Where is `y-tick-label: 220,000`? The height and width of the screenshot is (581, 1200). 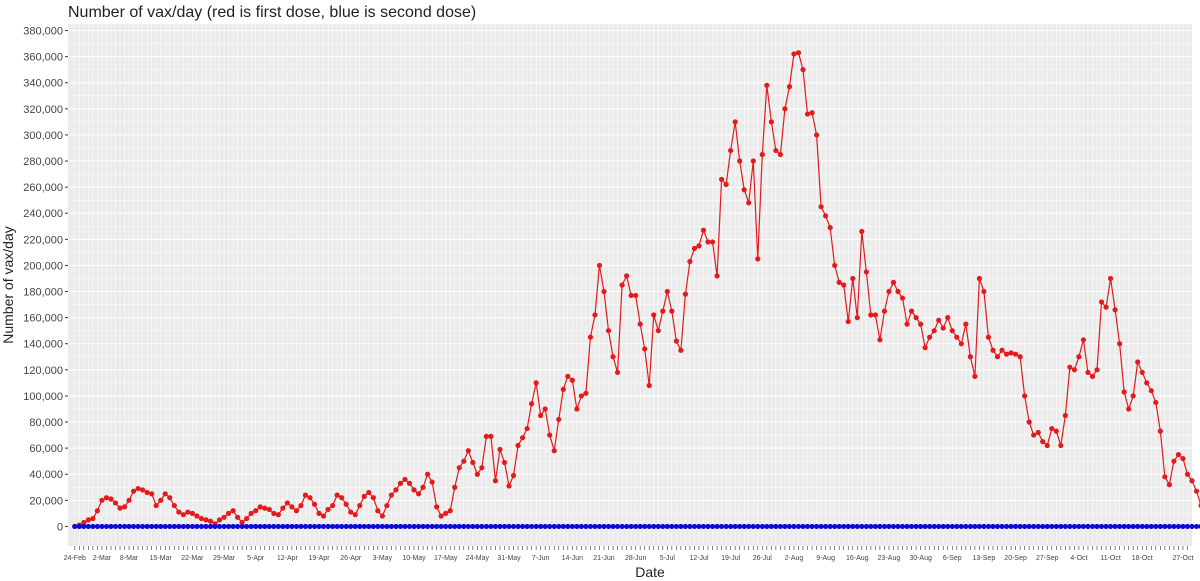
y-tick-label: 220,000 is located at coordinates (43, 240).